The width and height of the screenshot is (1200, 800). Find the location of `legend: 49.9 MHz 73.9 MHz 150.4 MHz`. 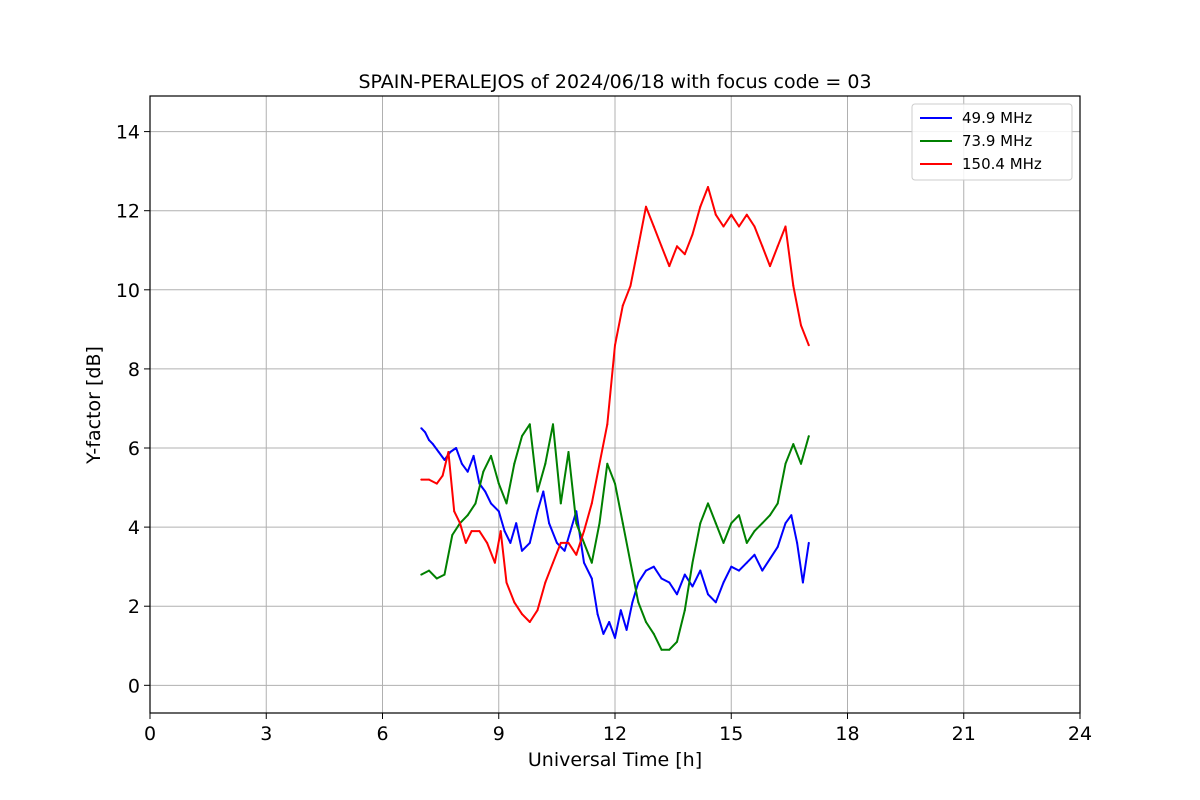

legend: 49.9 MHz 73.9 MHz 150.4 MHz is located at coordinates (992, 142).